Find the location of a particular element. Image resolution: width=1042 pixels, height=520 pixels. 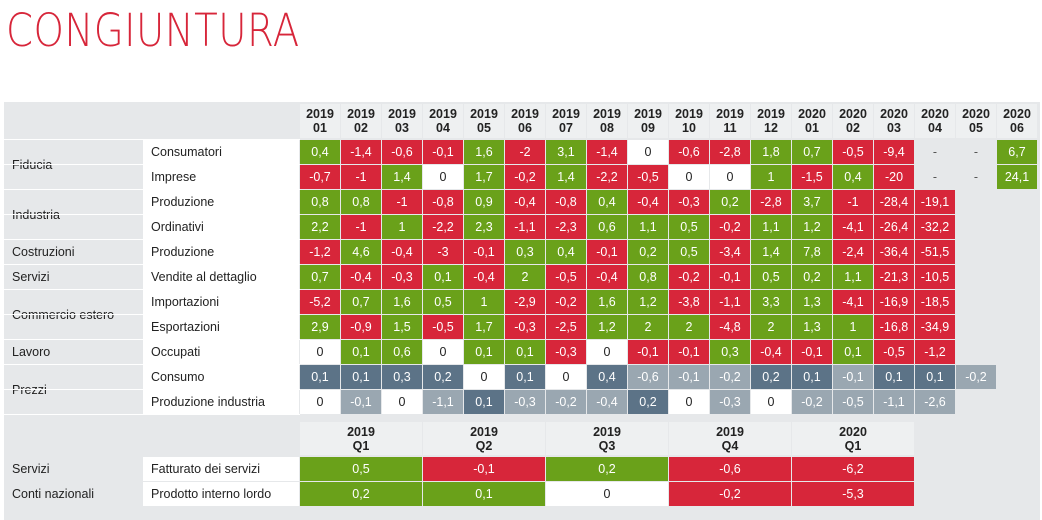

data-cell: -0,9 is located at coordinates (361, 327).